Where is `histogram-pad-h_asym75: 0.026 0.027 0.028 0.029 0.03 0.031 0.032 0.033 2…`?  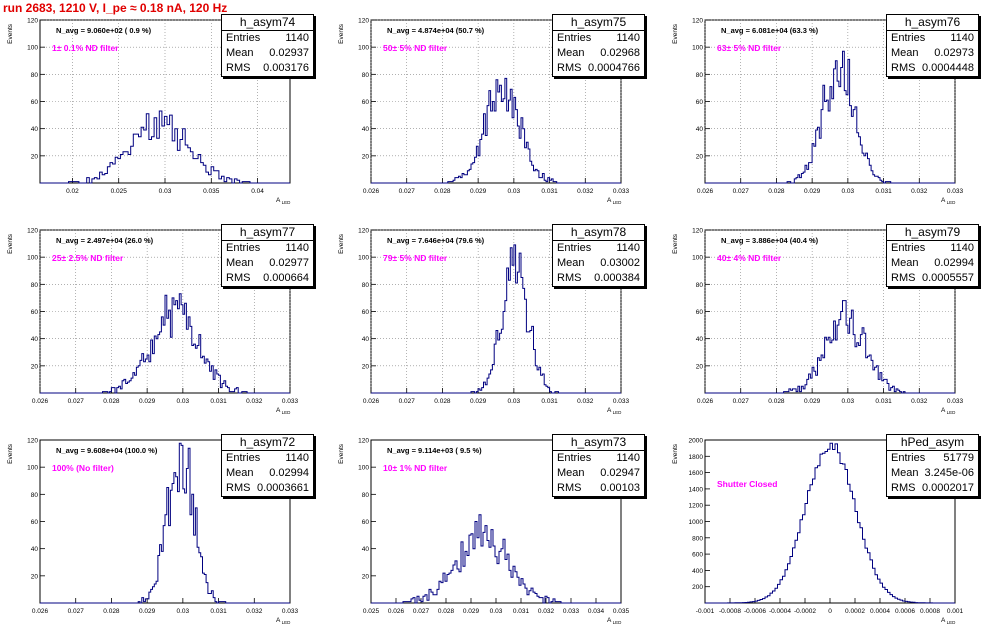
histogram-pad-h_asym75: 0.026 0.027 0.028 0.029 0.03 0.031 0.032 0.033 2… is located at coordinates (496, 117).